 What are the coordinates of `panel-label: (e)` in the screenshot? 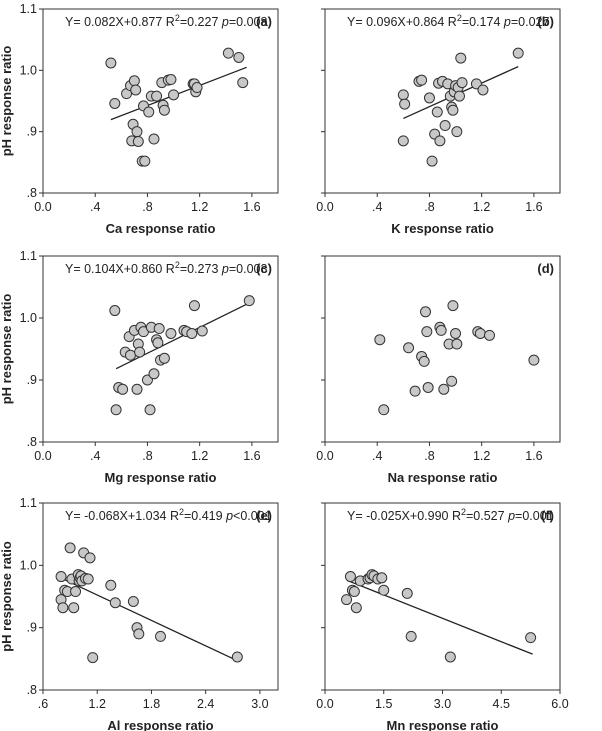 It's located at (264, 515).